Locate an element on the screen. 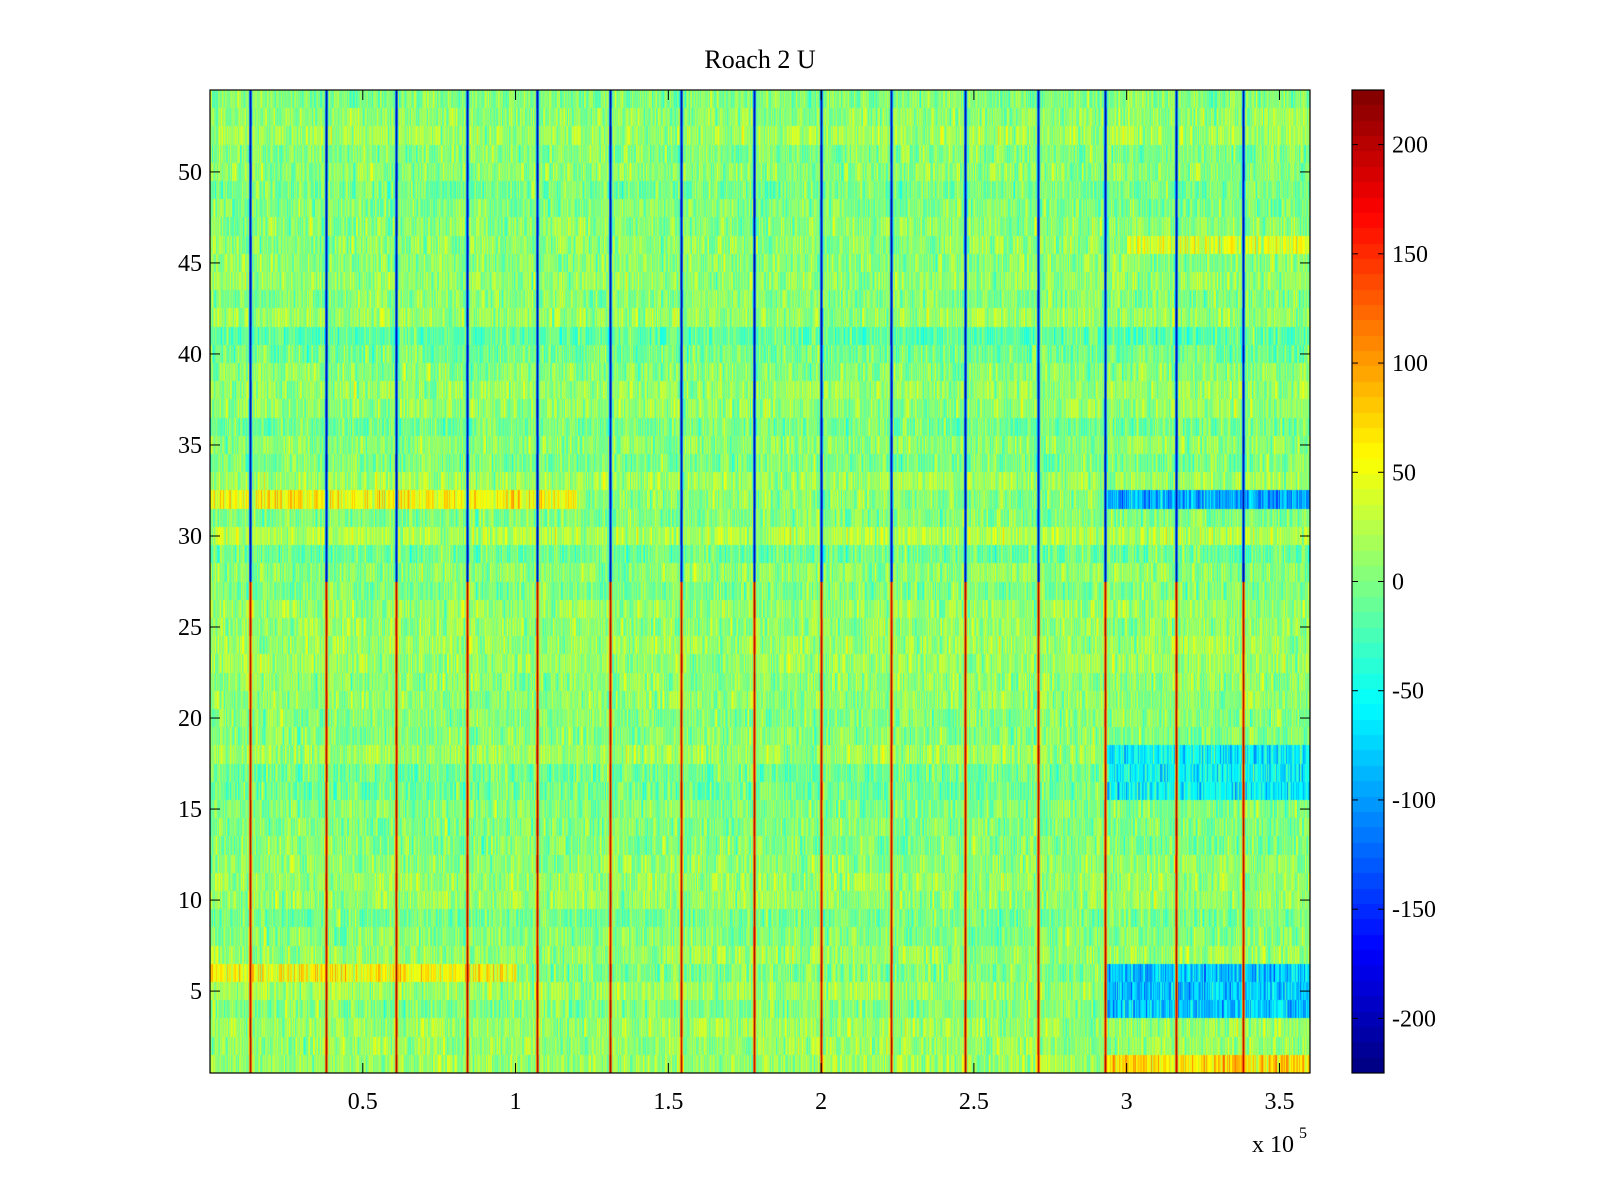 The image size is (1600, 1200). colorbar-tick-label: 0 is located at coordinates (1398, 583).